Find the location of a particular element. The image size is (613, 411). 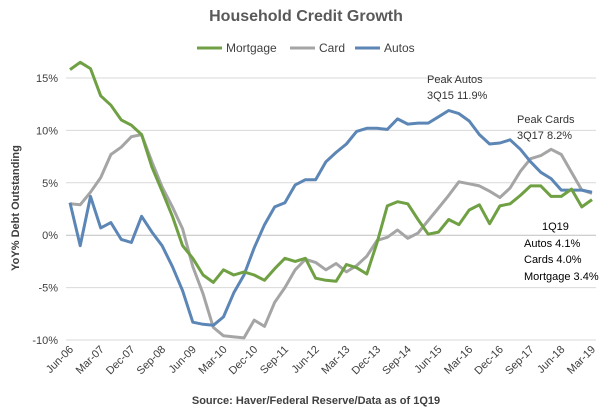

x-tick-label: Sep-08 is located at coordinates (152, 361).